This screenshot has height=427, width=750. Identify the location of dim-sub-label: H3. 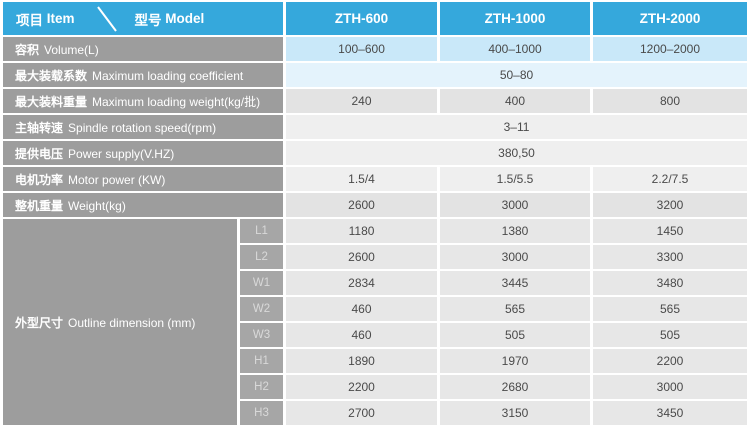
(262, 413).